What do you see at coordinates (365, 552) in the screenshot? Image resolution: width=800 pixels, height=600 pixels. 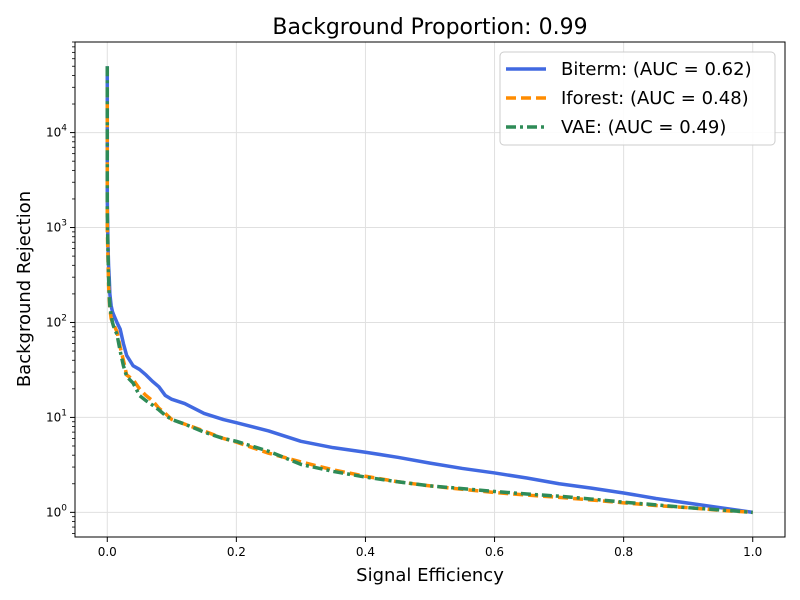 I see `x-tick-label: 0.4` at bounding box center [365, 552].